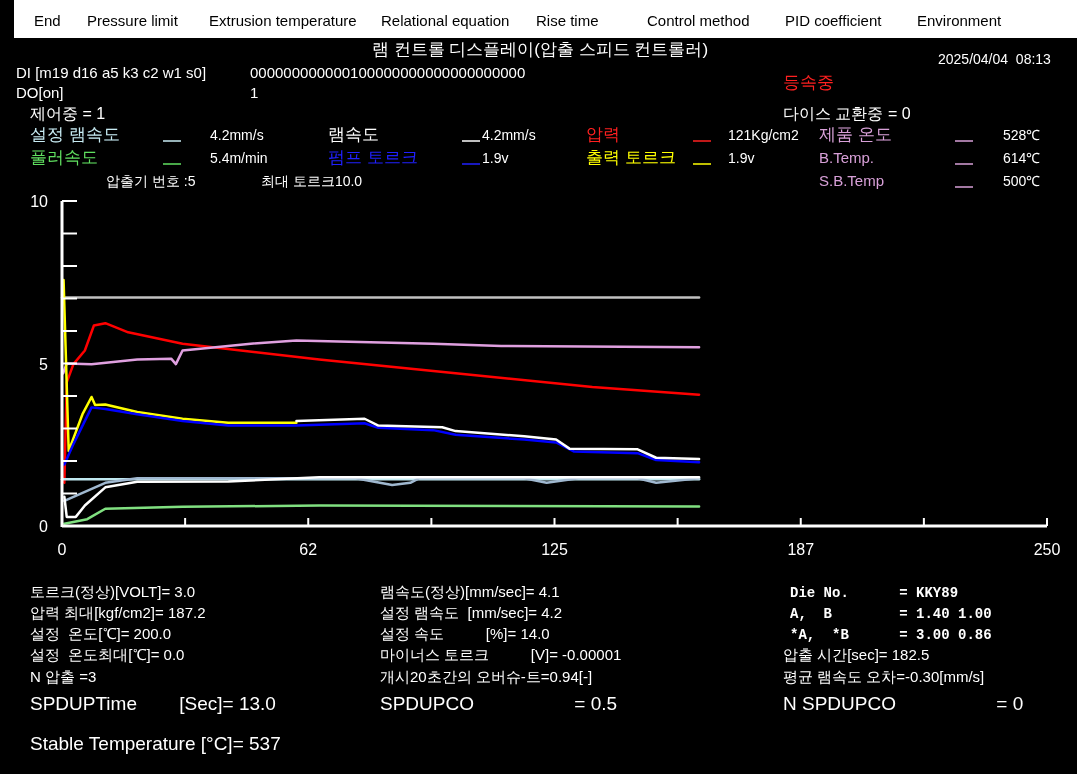 This screenshot has height=774, width=1077. I want to click on text: SPDUPTime [Sec]= 13.0, so click(153, 703).